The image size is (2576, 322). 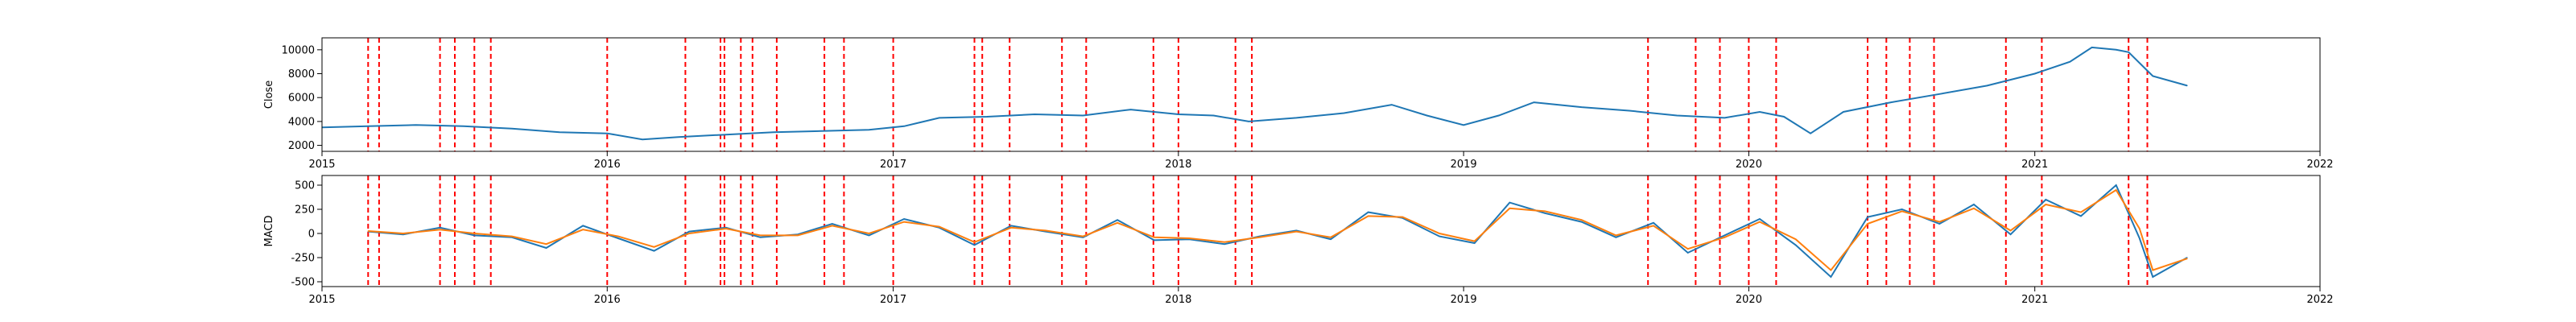 What do you see at coordinates (301, 146) in the screenshot?
I see `y-tick-label: 2000` at bounding box center [301, 146].